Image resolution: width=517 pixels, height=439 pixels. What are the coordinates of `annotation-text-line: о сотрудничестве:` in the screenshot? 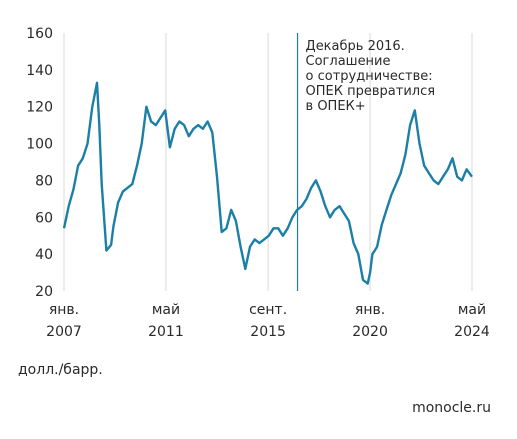 It's located at (369, 76).